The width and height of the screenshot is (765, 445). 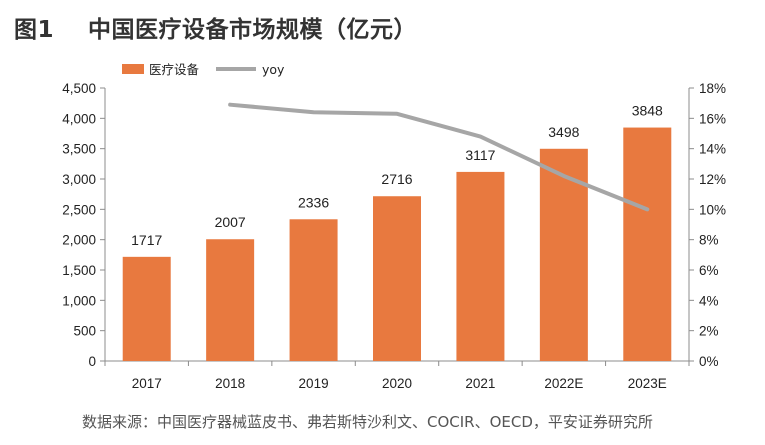 I want to click on x-tick-label: 2019, so click(x=314, y=383).